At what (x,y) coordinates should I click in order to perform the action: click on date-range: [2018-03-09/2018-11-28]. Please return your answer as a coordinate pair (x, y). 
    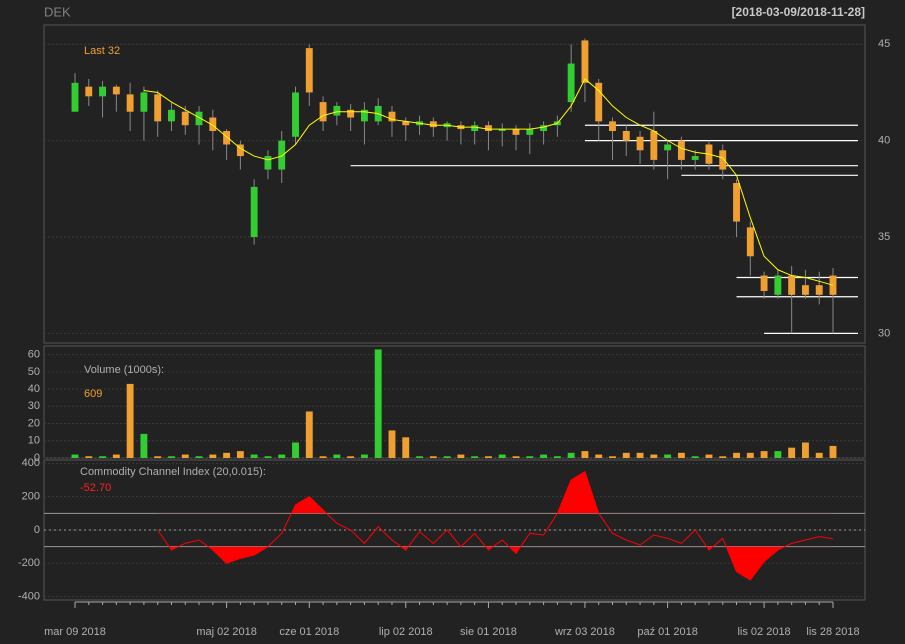
    Looking at the image, I should click on (798, 12).